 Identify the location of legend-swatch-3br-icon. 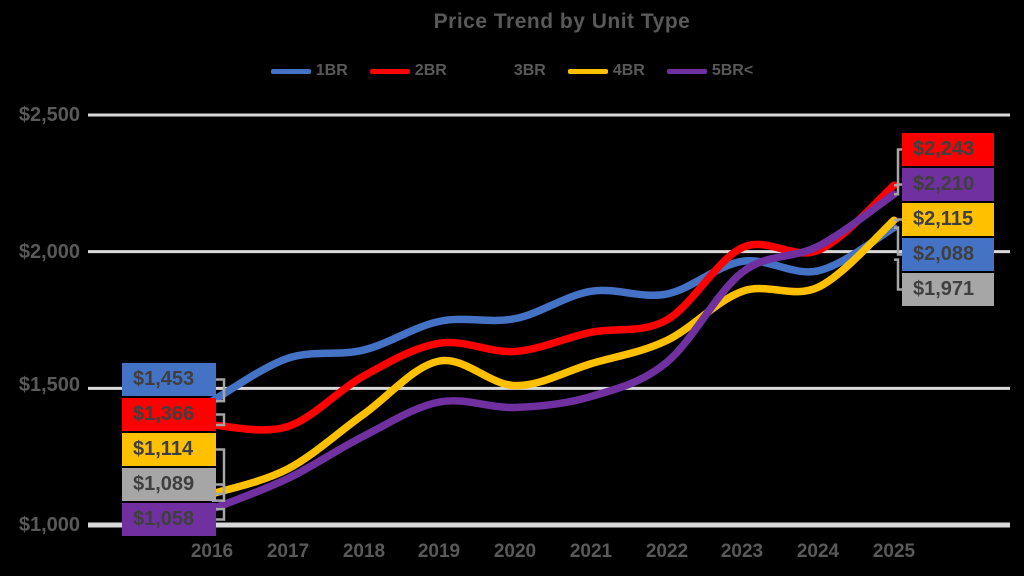
(488, 71).